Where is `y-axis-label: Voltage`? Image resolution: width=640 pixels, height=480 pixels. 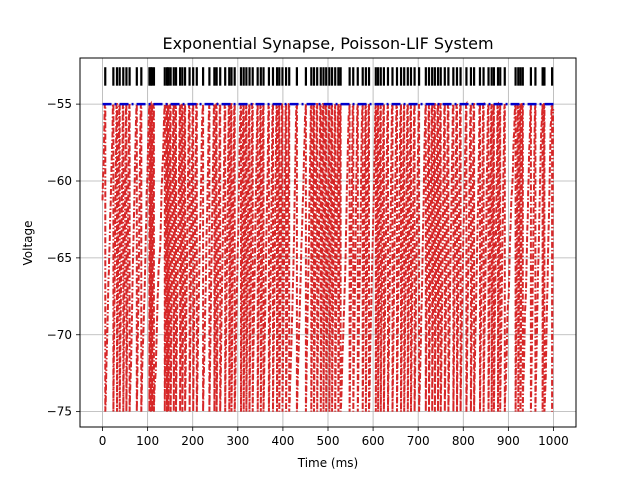
y-axis-label: Voltage is located at coordinates (28, 242).